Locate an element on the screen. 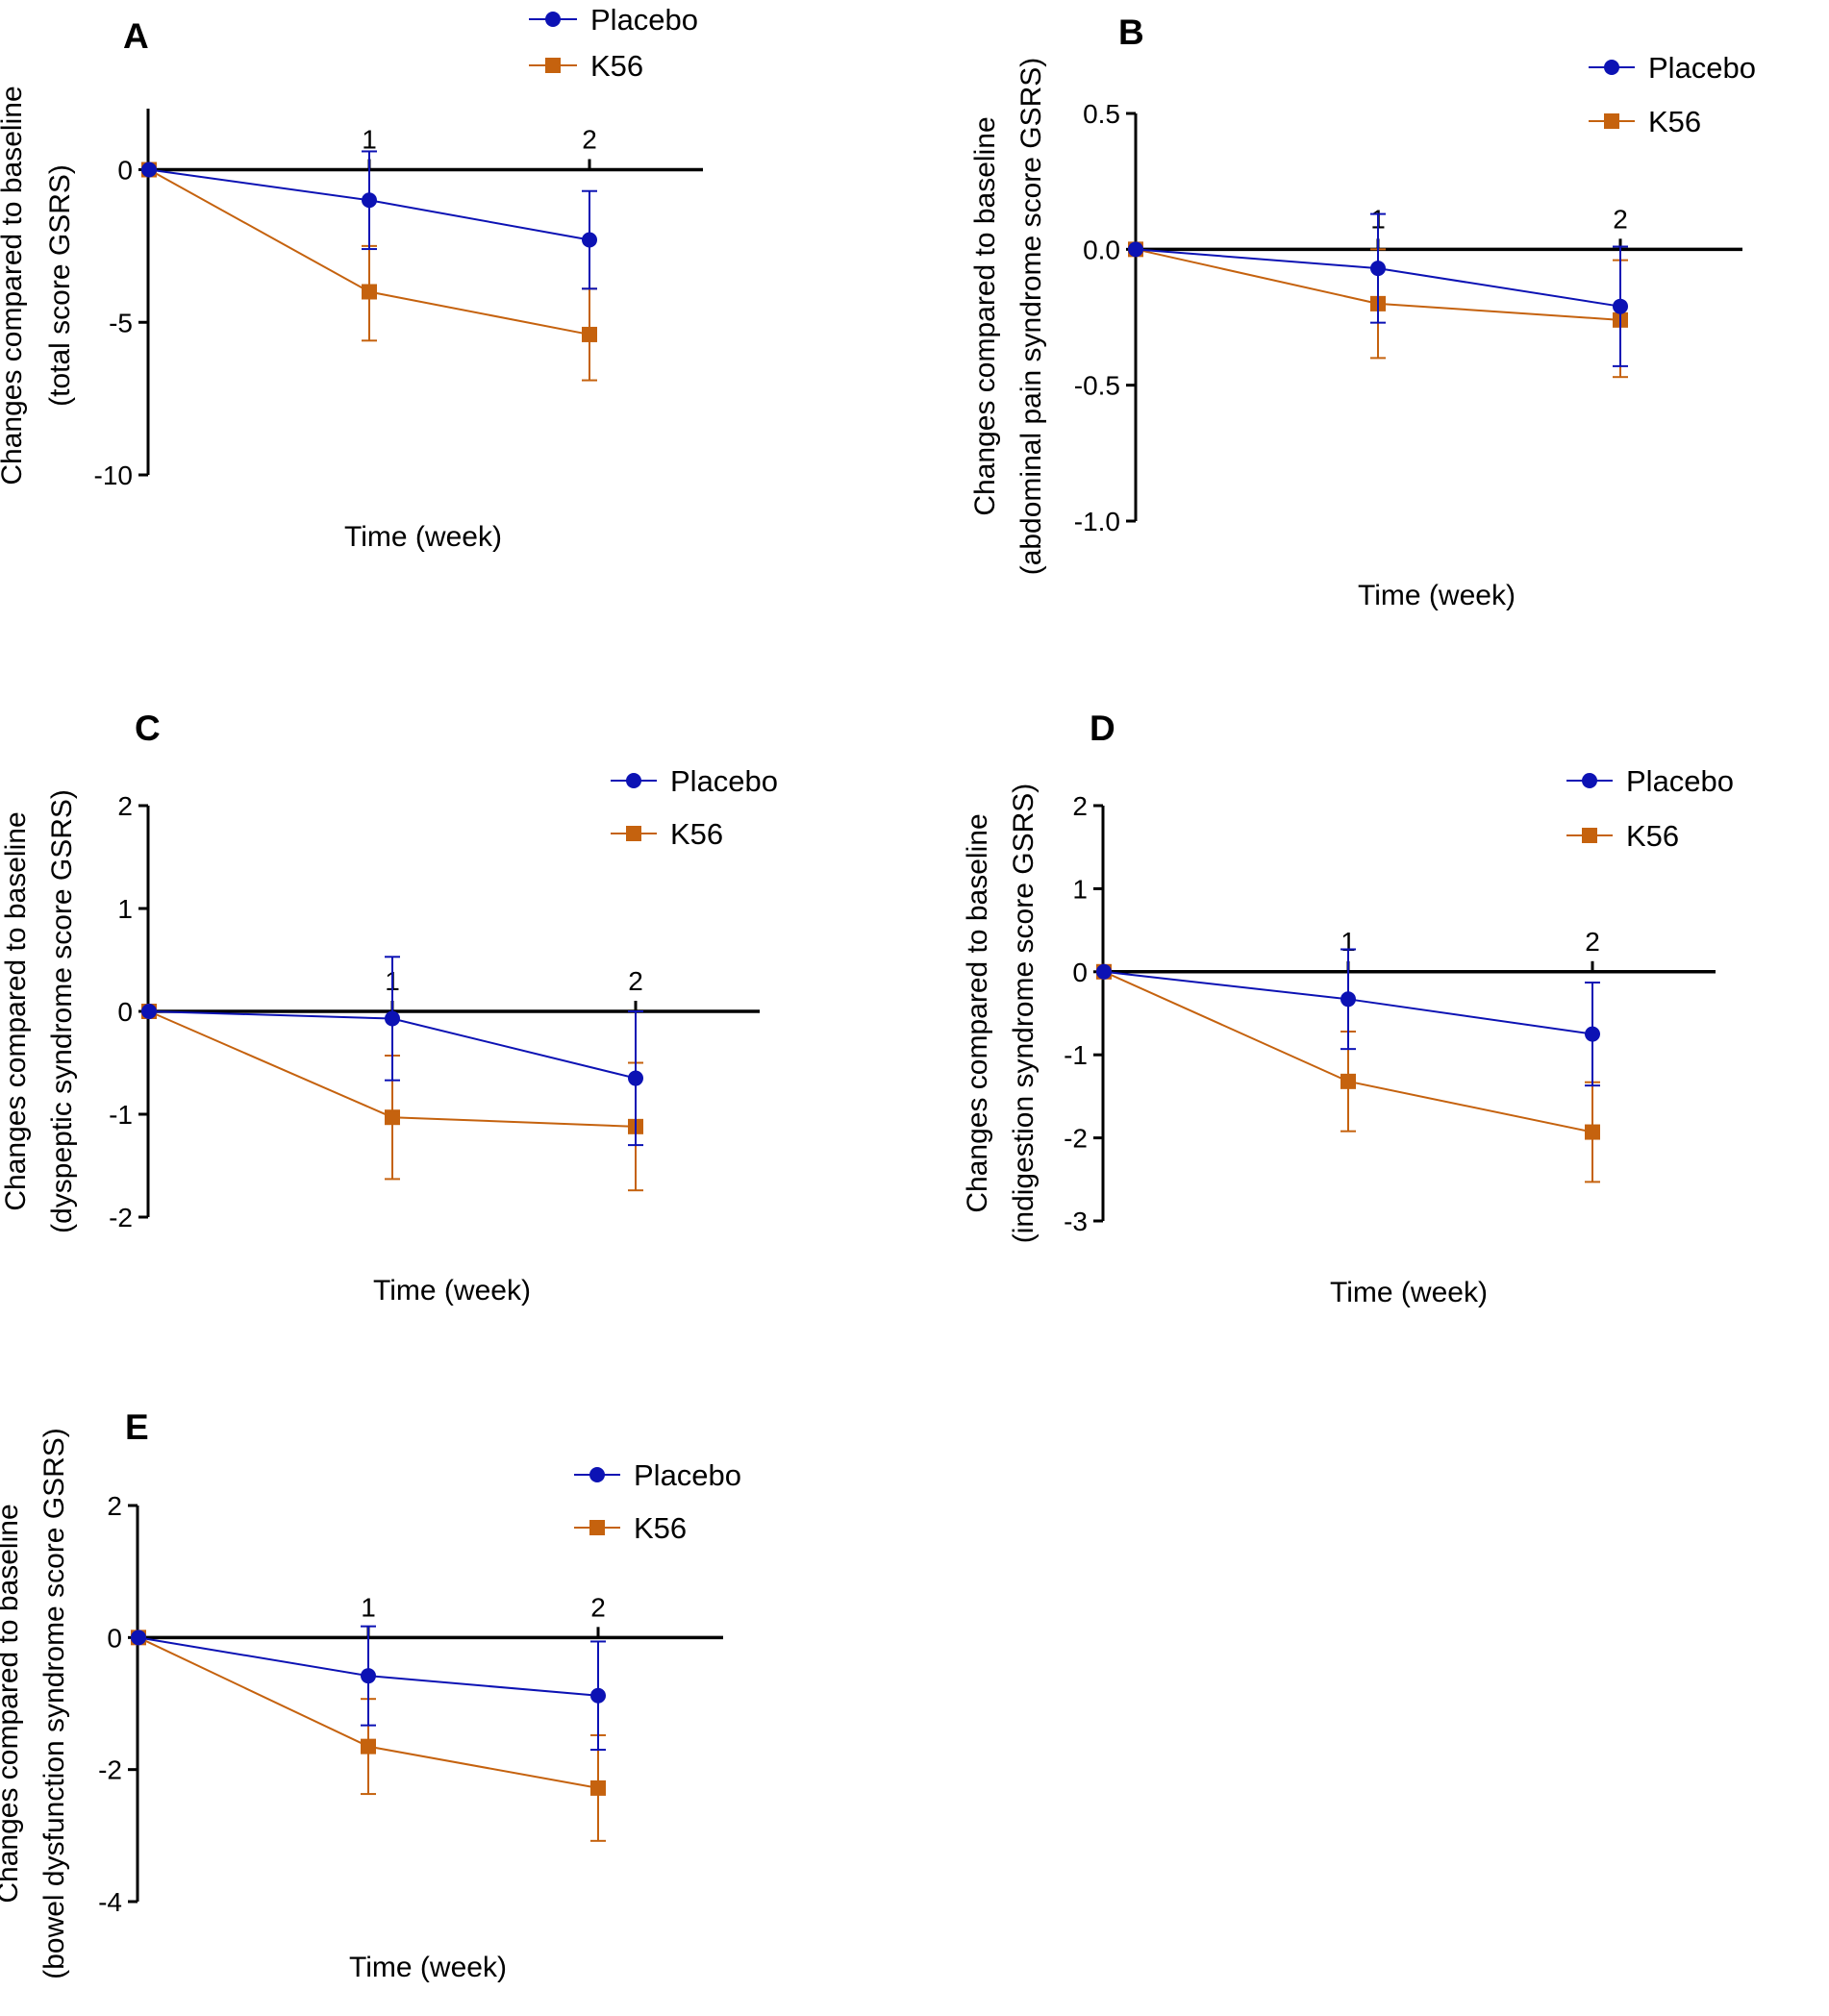  y-tick-label: -5 is located at coordinates (121, 322).